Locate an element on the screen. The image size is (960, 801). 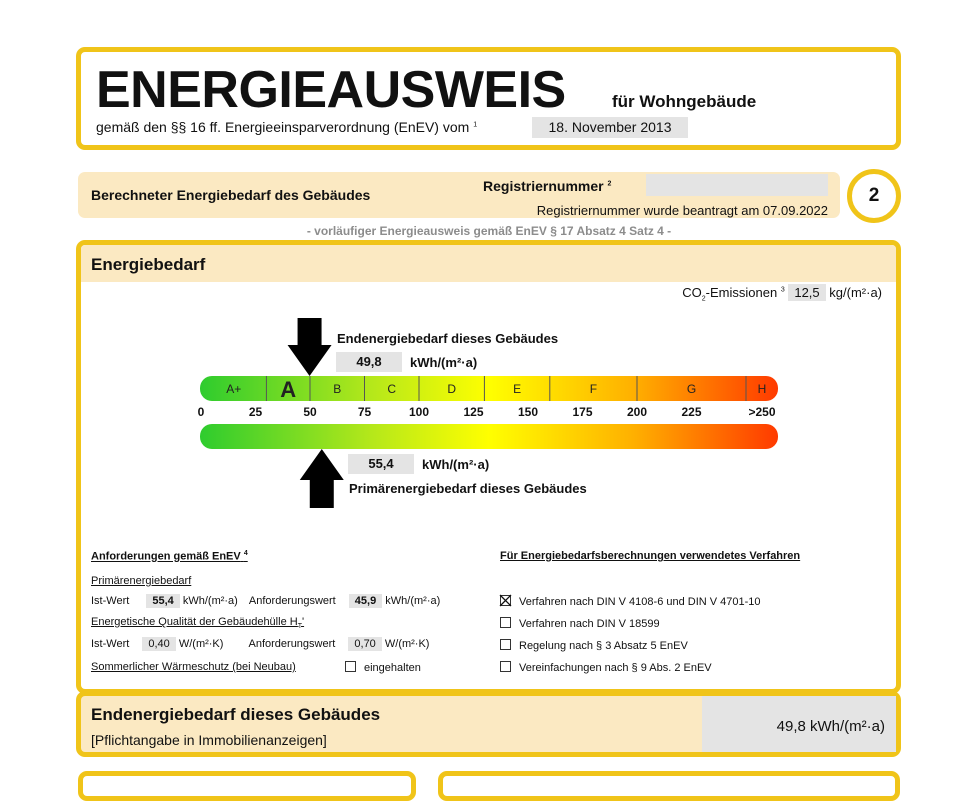
enev-date-field: 18. November 2013 is located at coordinates (610, 127).